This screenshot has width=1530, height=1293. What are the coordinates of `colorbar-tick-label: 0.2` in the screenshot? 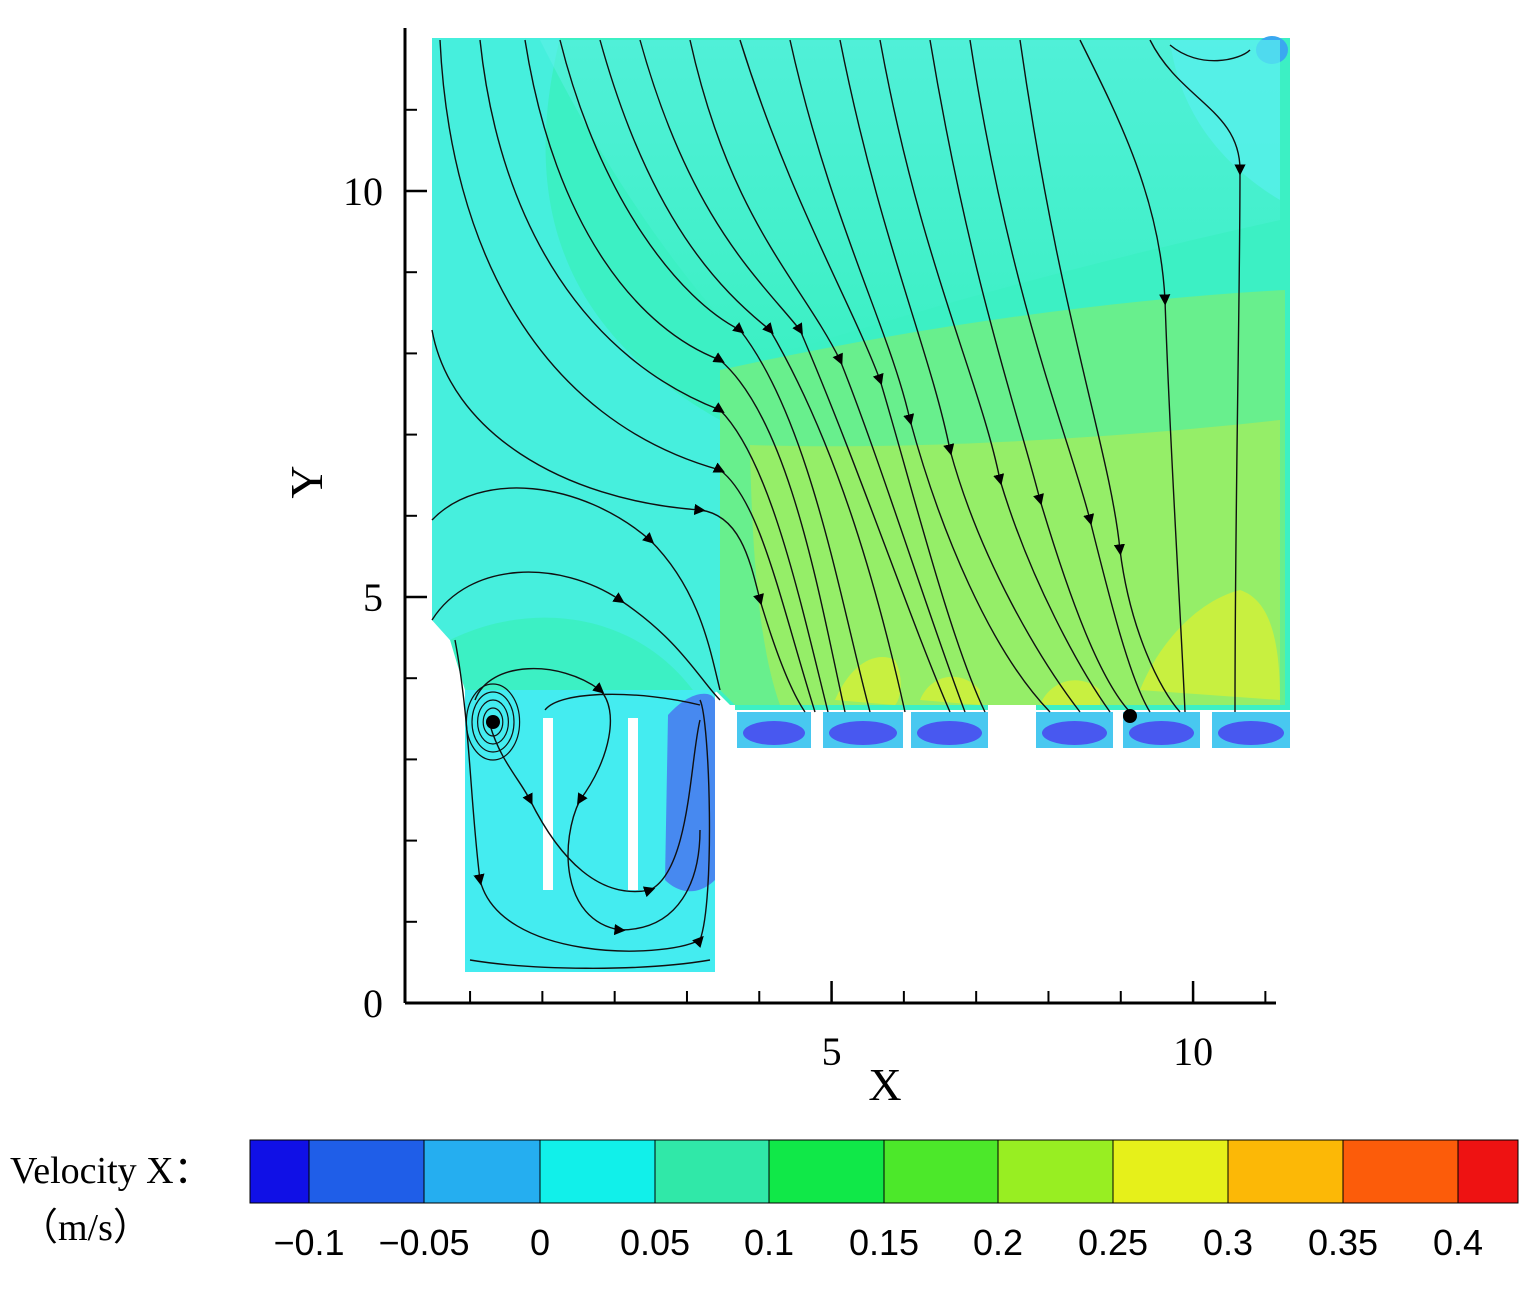 It's located at (998, 1242).